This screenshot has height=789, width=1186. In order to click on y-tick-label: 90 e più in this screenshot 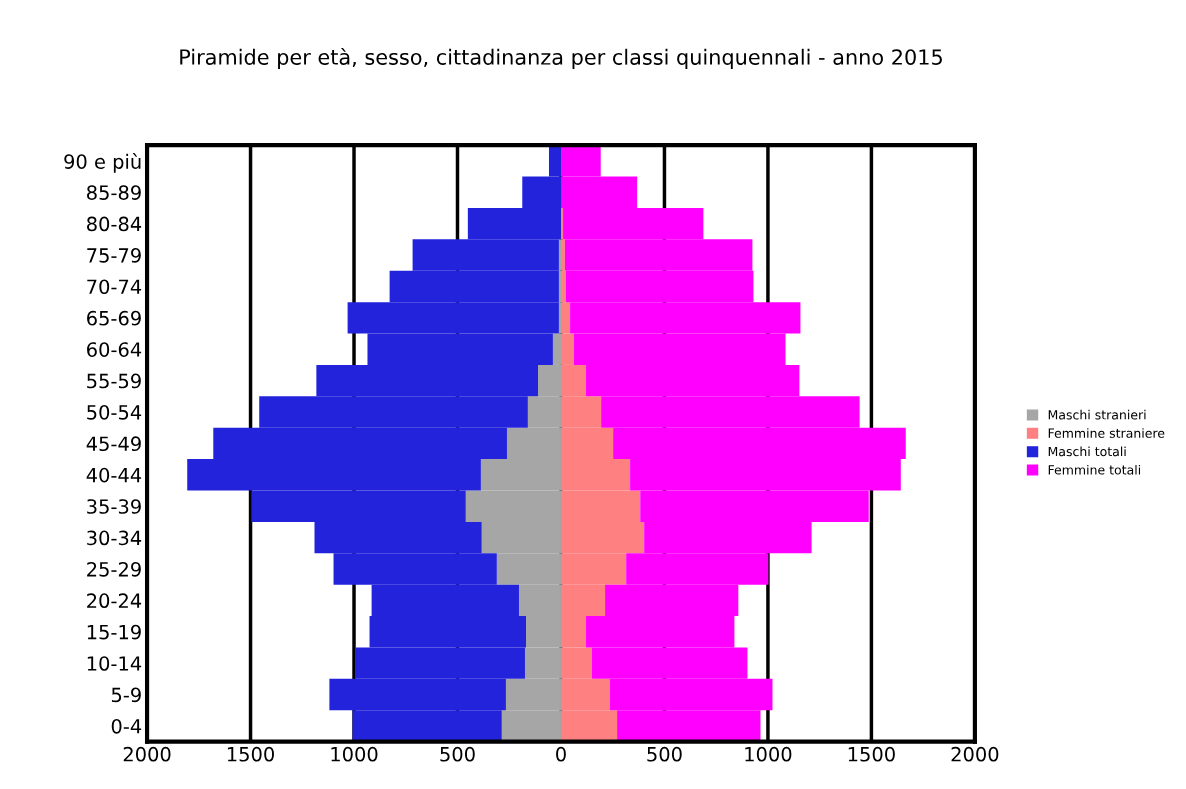, I will do `click(102, 163)`.